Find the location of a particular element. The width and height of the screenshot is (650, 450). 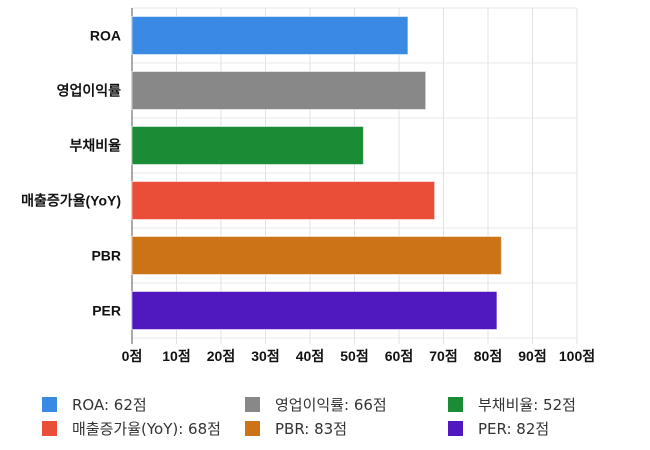

category-label: PER is located at coordinates (106, 311).